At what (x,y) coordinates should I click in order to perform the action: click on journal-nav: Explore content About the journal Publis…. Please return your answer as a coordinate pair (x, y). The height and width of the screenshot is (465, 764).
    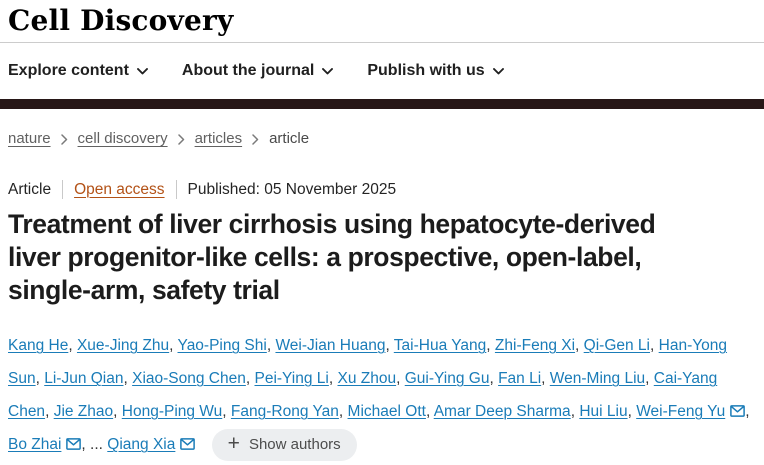
    Looking at the image, I should click on (382, 71).